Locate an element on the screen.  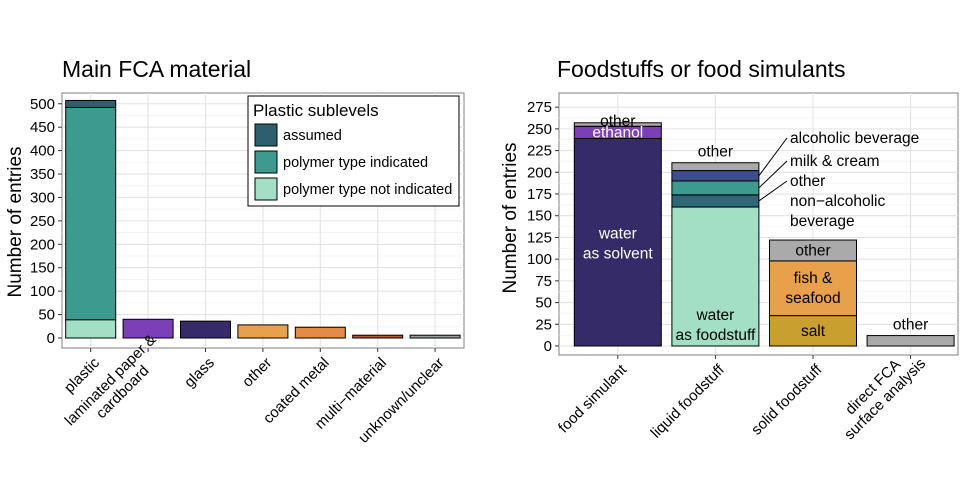
segment-label: ethanol is located at coordinates (617, 132).